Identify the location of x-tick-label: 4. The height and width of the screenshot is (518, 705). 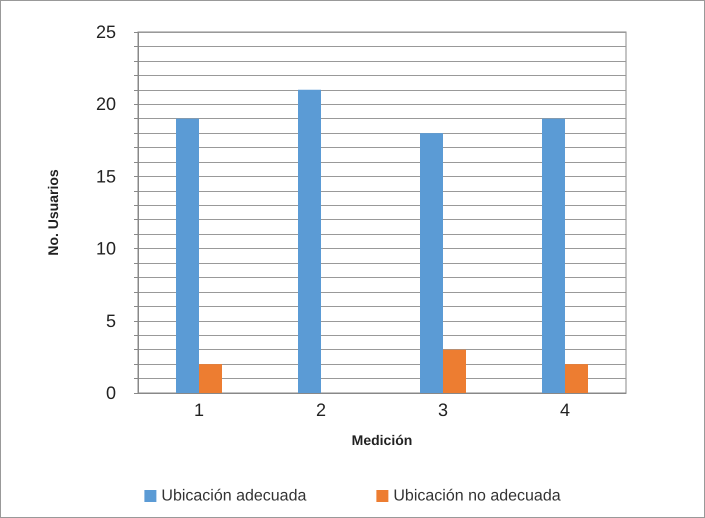
(565, 410).